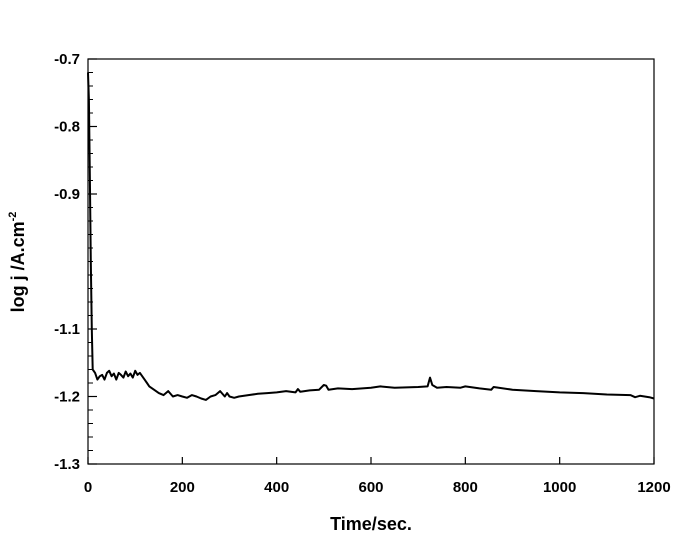 The height and width of the screenshot is (540, 685). Describe the element at coordinates (67, 194) in the screenshot. I see `y-tick-label: -0.9` at that location.